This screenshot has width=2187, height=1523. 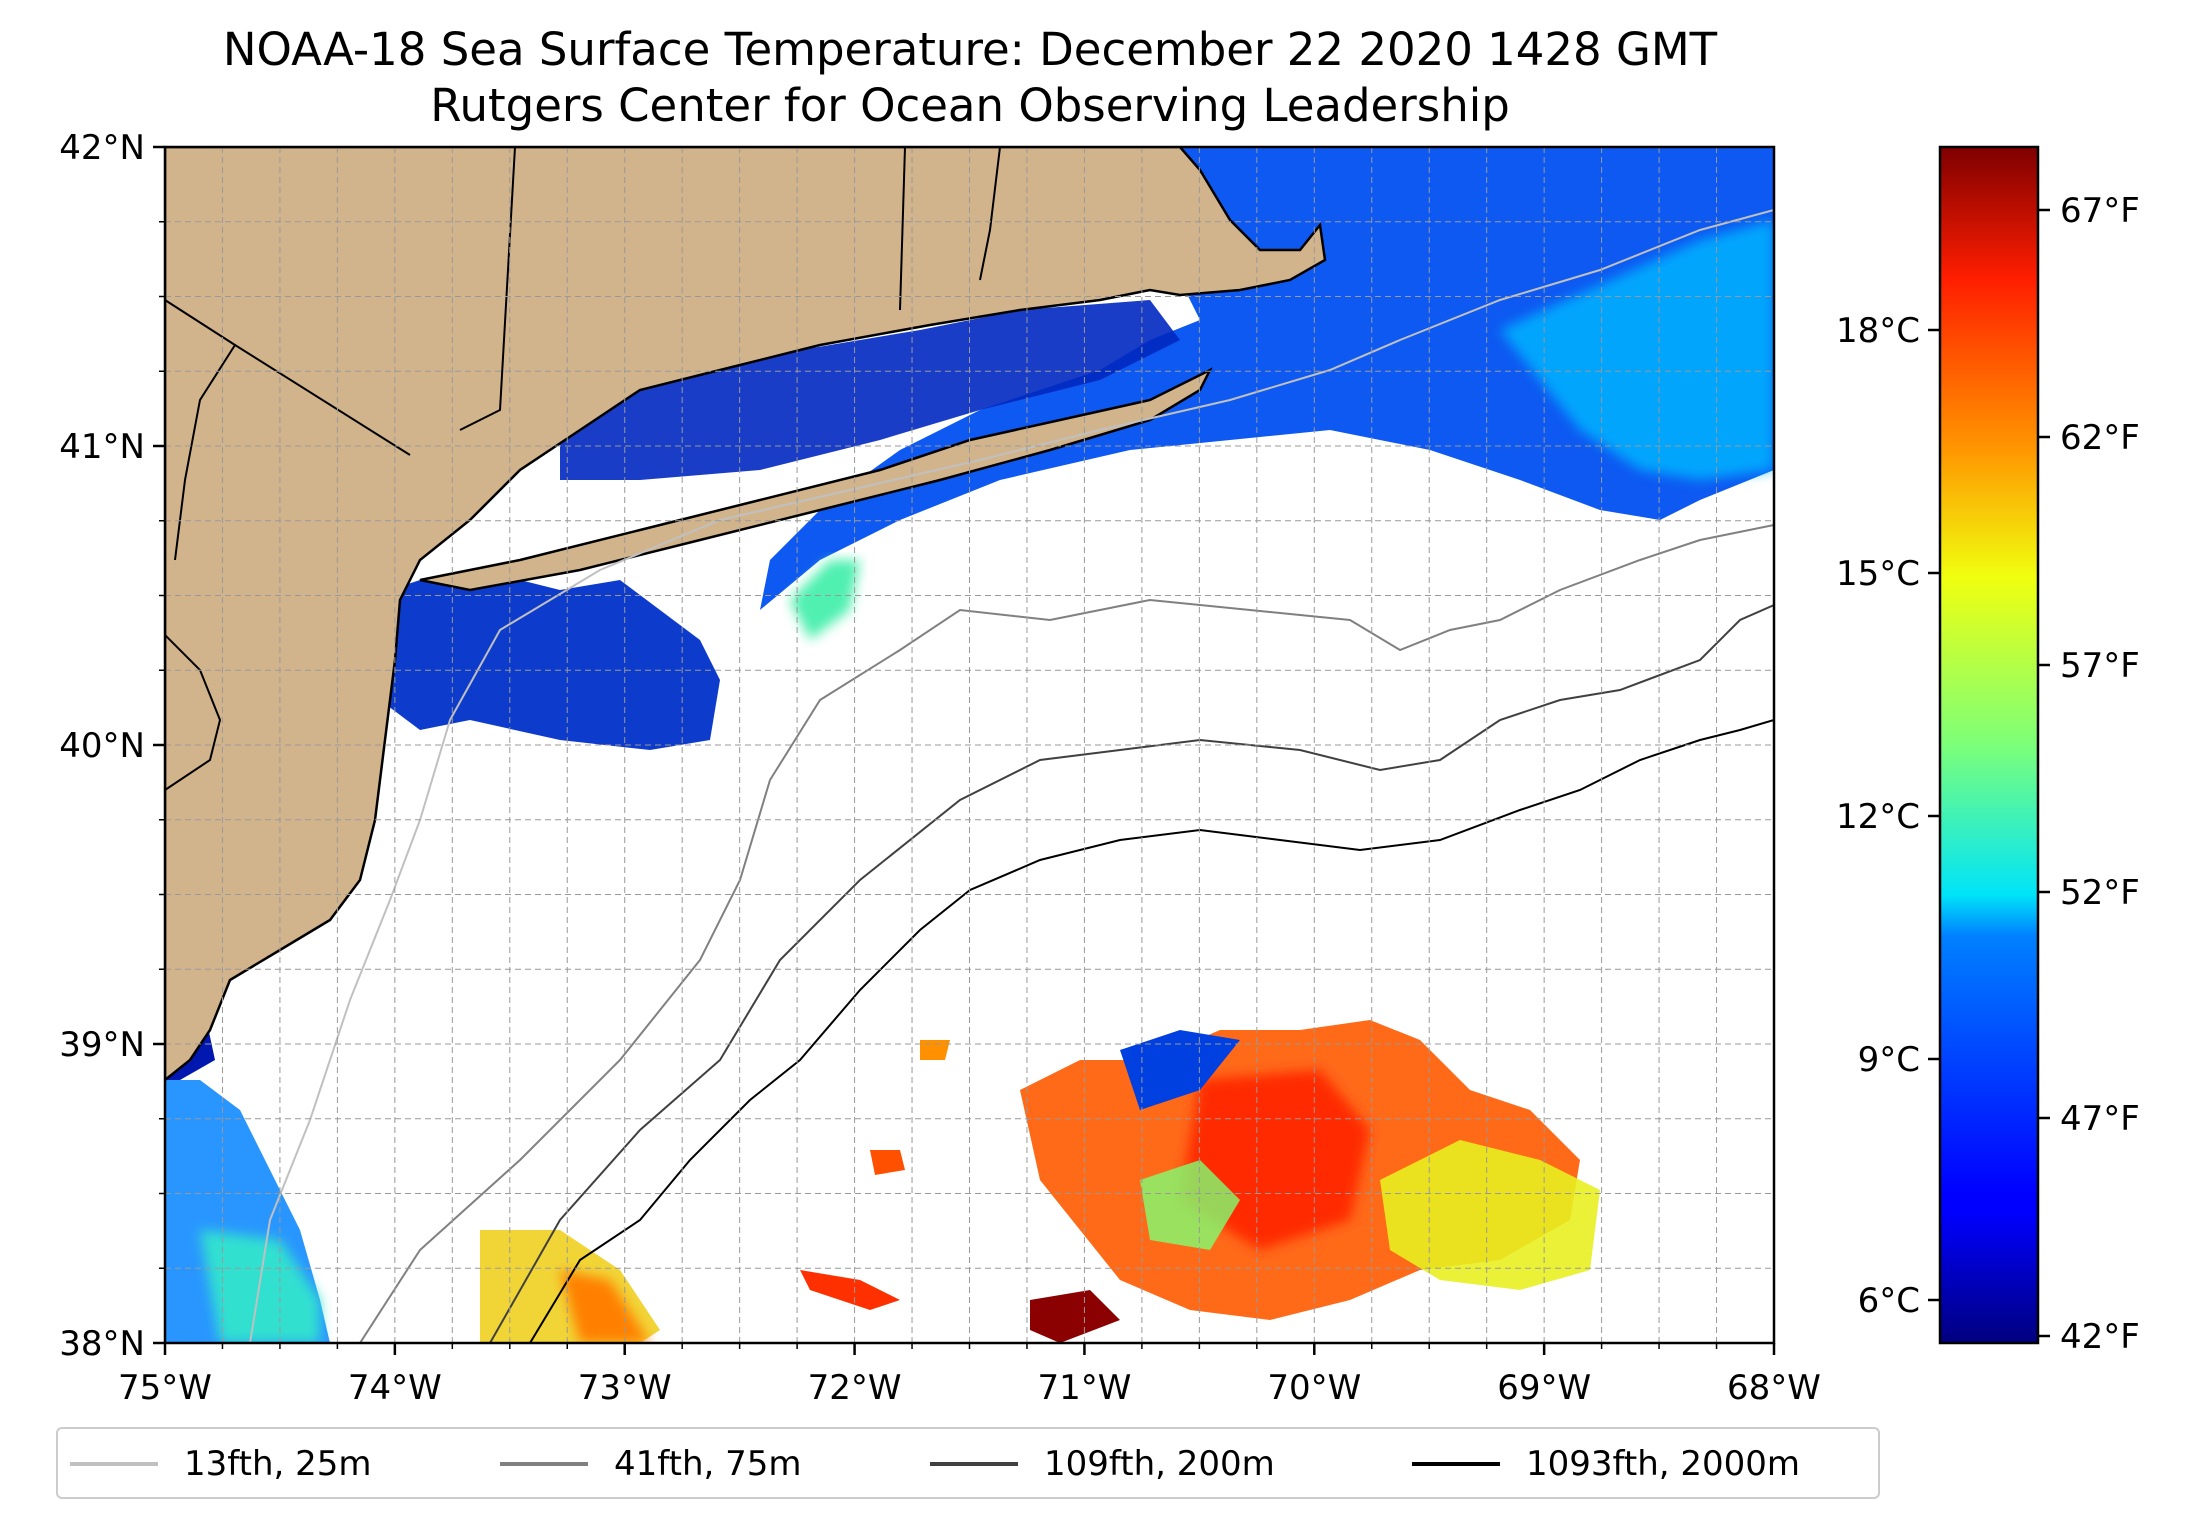 What do you see at coordinates (969, 1375) in the screenshot?
I see `x-axis: 75°W 74°W 73°W 72°W 71°W 70°W 69°W 68°W` at bounding box center [969, 1375].